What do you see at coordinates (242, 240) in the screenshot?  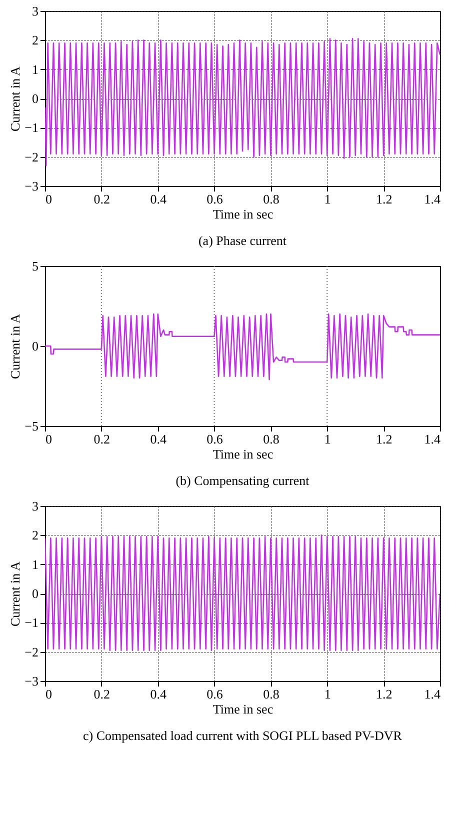 I see `text: (a) Phase current` at bounding box center [242, 240].